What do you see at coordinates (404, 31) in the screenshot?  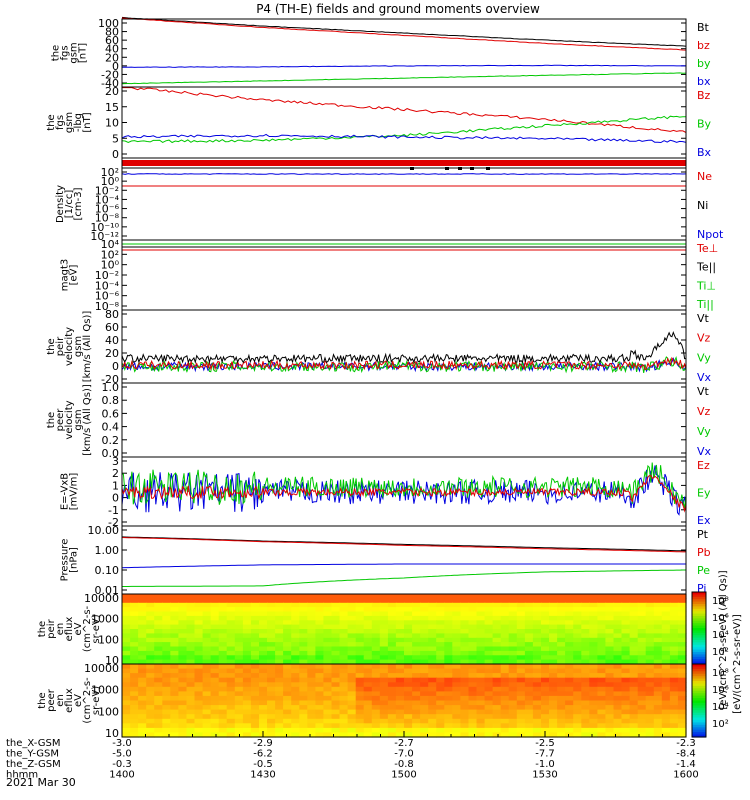 I see `series-Bt` at bounding box center [404, 31].